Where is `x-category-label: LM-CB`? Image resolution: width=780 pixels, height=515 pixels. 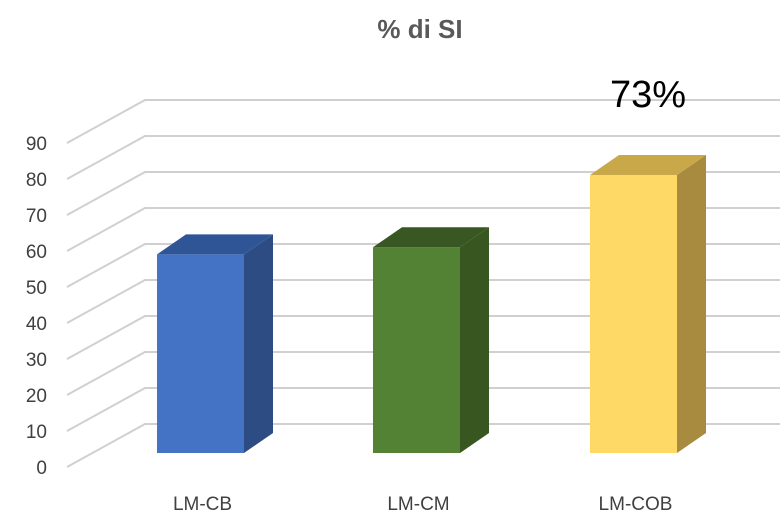
x-category-label: LM-CB is located at coordinates (202, 504).